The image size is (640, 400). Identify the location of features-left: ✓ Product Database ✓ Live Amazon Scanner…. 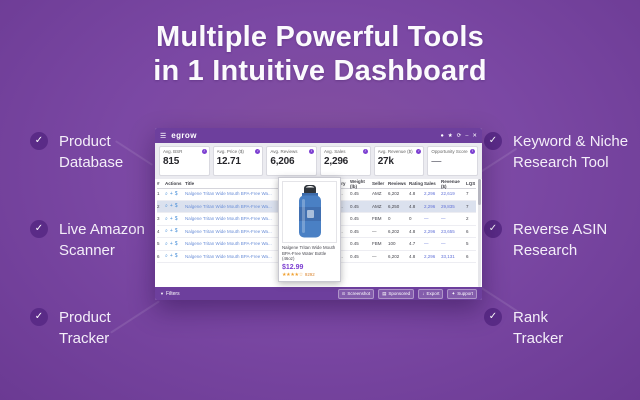
(91, 240).